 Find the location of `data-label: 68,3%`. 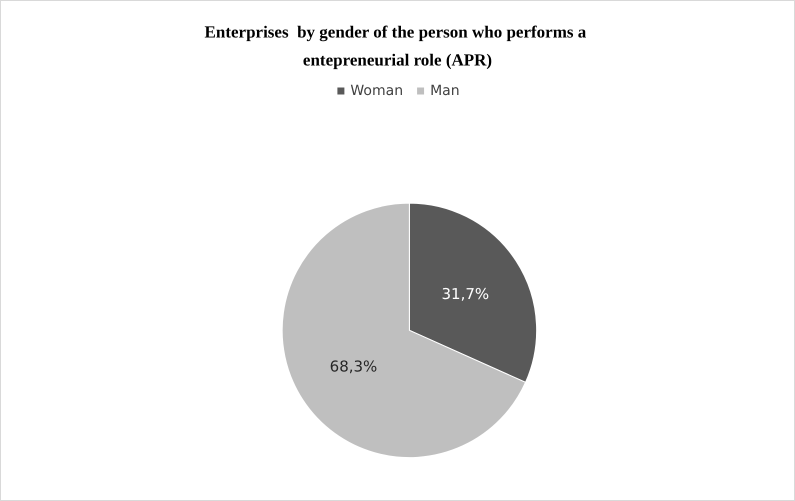

data-label: 68,3% is located at coordinates (354, 367).